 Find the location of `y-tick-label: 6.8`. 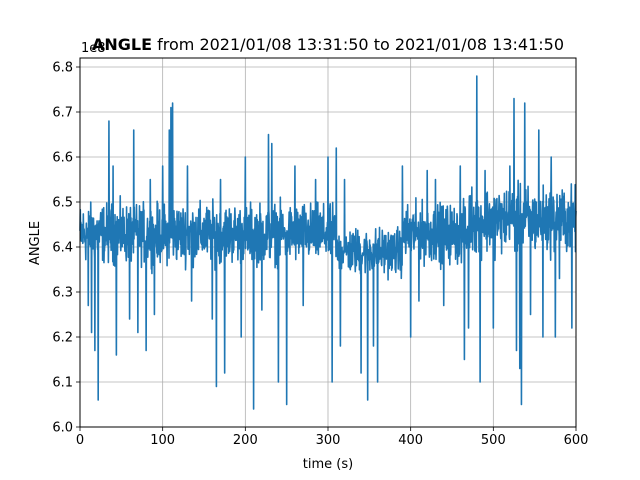

y-tick-label: 6.8 is located at coordinates (62, 68).